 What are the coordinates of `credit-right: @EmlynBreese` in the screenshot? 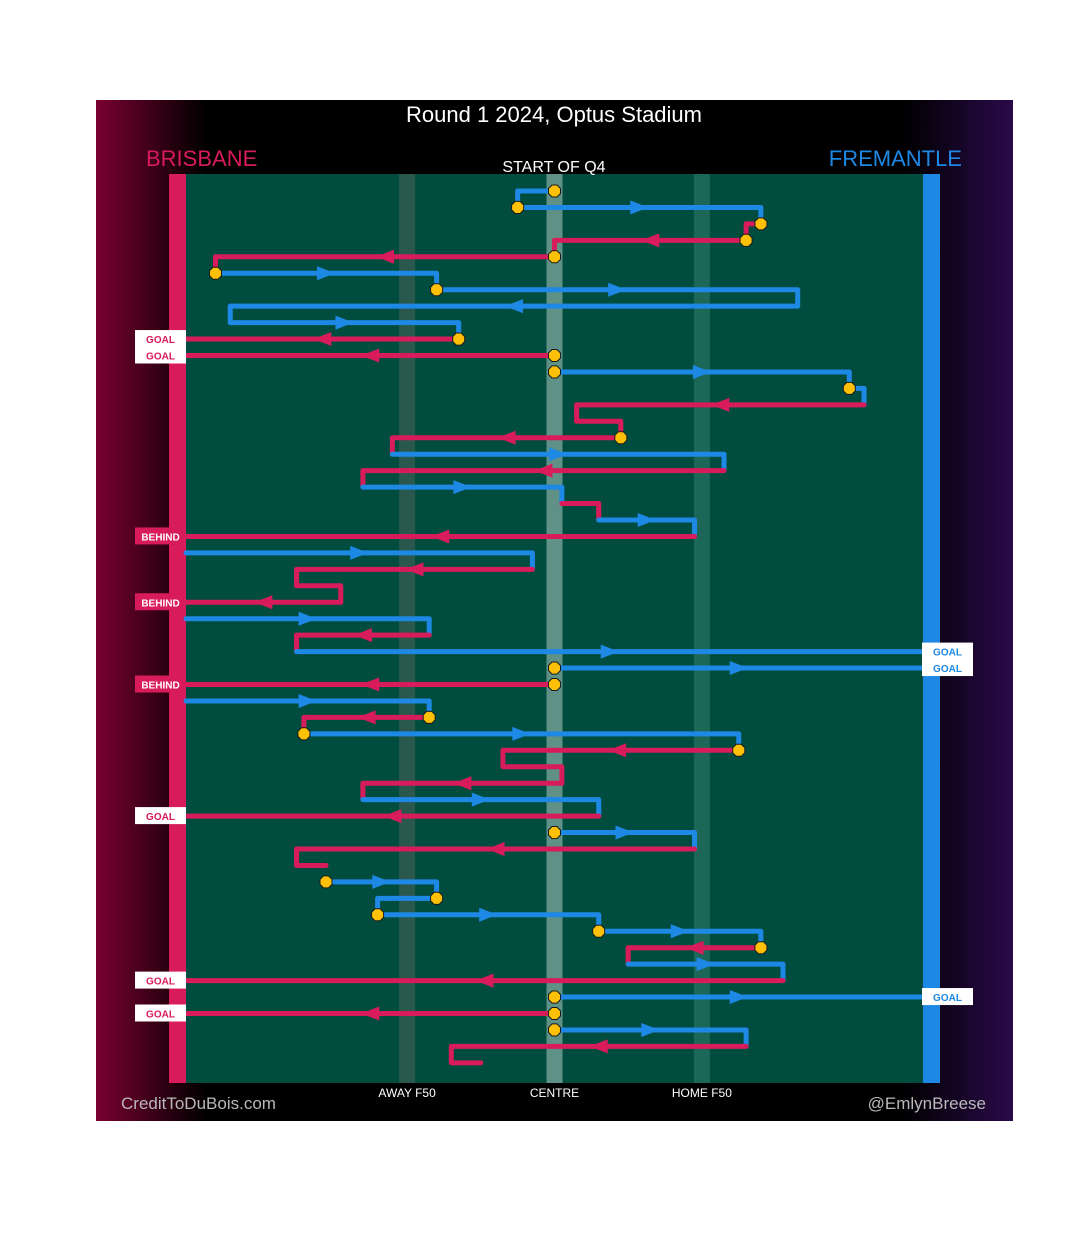 It's located at (927, 1103).